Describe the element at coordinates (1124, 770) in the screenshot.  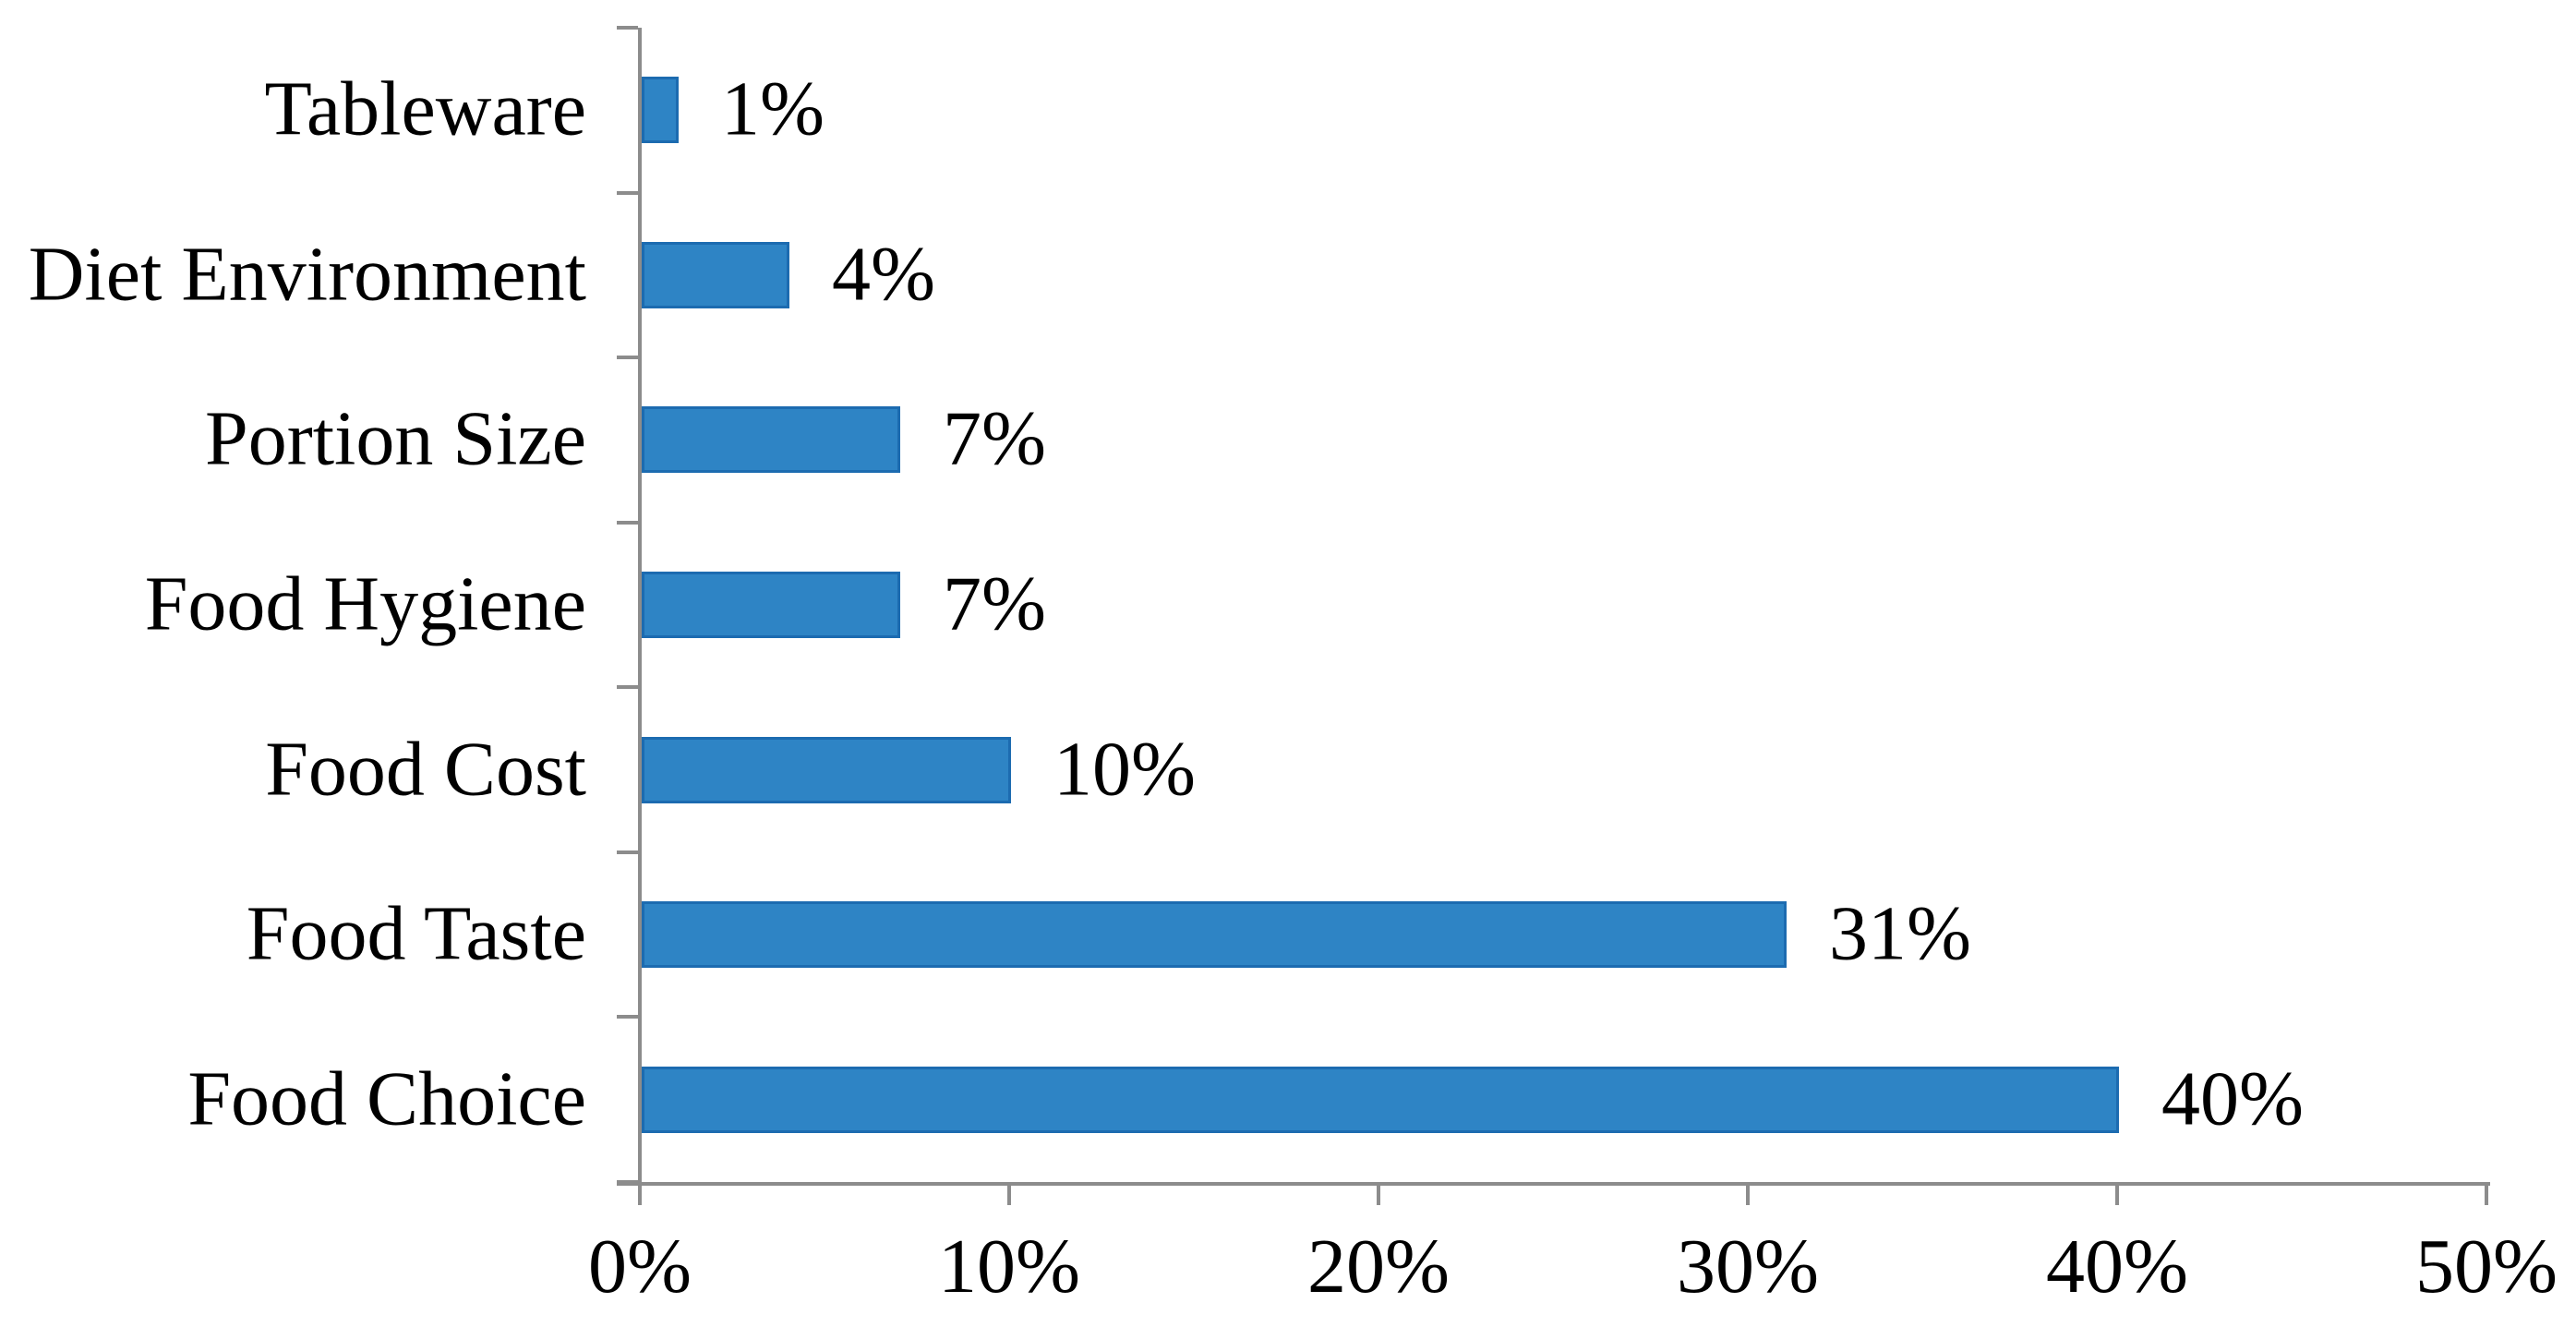
I see `value-label: 10%` at that location.